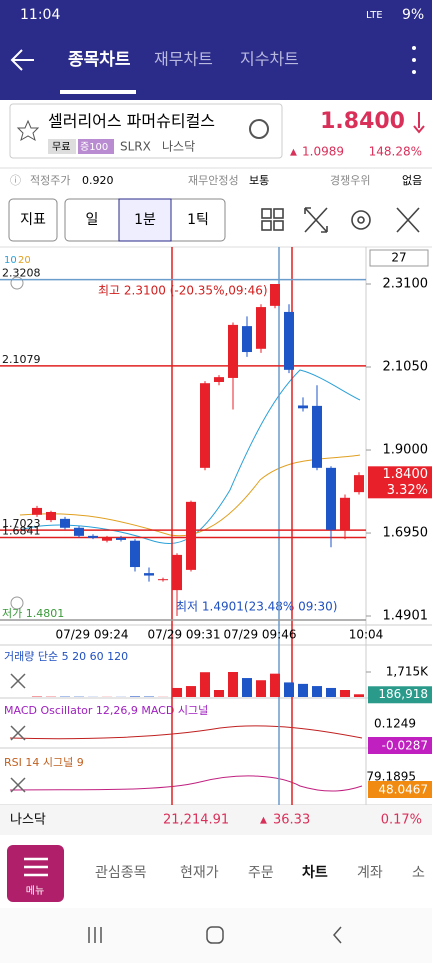  I want to click on price: 1.8400, so click(362, 121).